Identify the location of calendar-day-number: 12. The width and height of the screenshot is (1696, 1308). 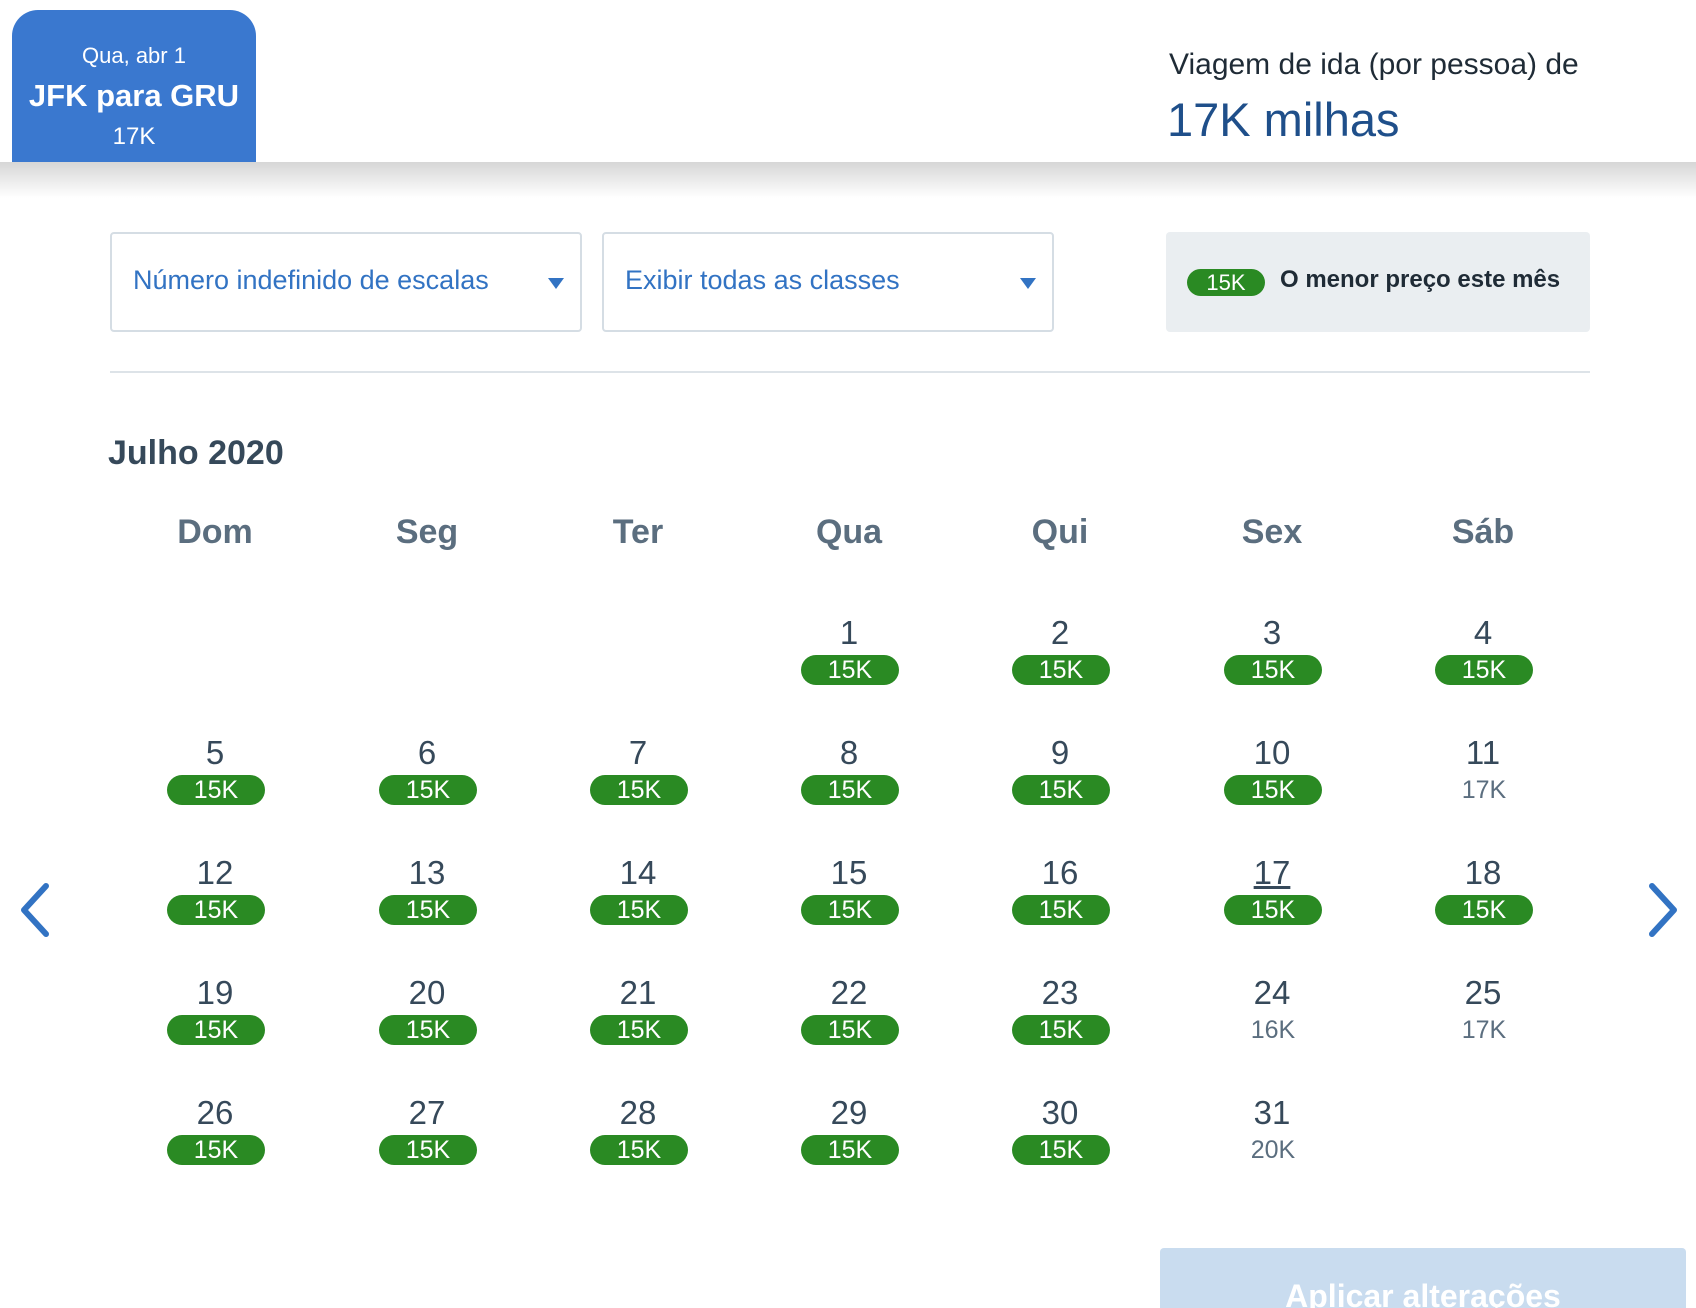
(215, 873).